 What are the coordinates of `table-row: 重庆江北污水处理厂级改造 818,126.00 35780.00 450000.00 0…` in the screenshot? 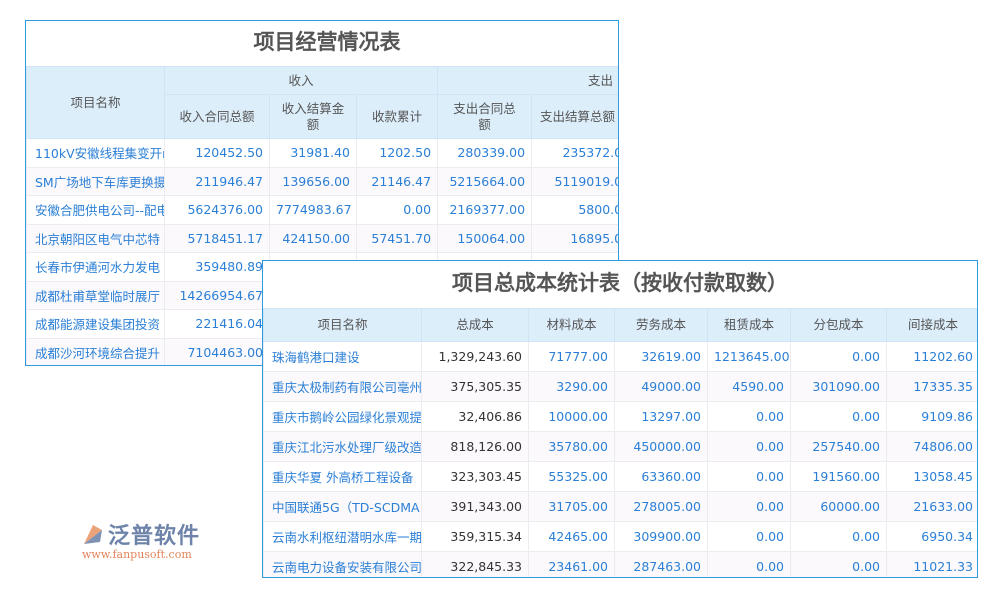 It's located at (620, 446).